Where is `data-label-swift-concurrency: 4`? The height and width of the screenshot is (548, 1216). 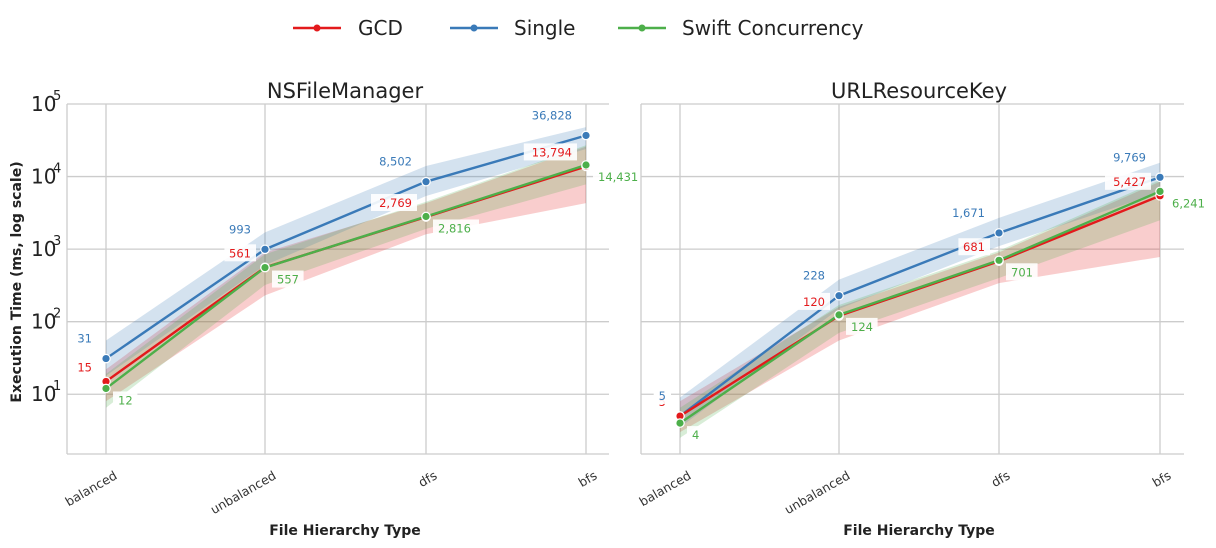 data-label-swift-concurrency: 4 is located at coordinates (695, 435).